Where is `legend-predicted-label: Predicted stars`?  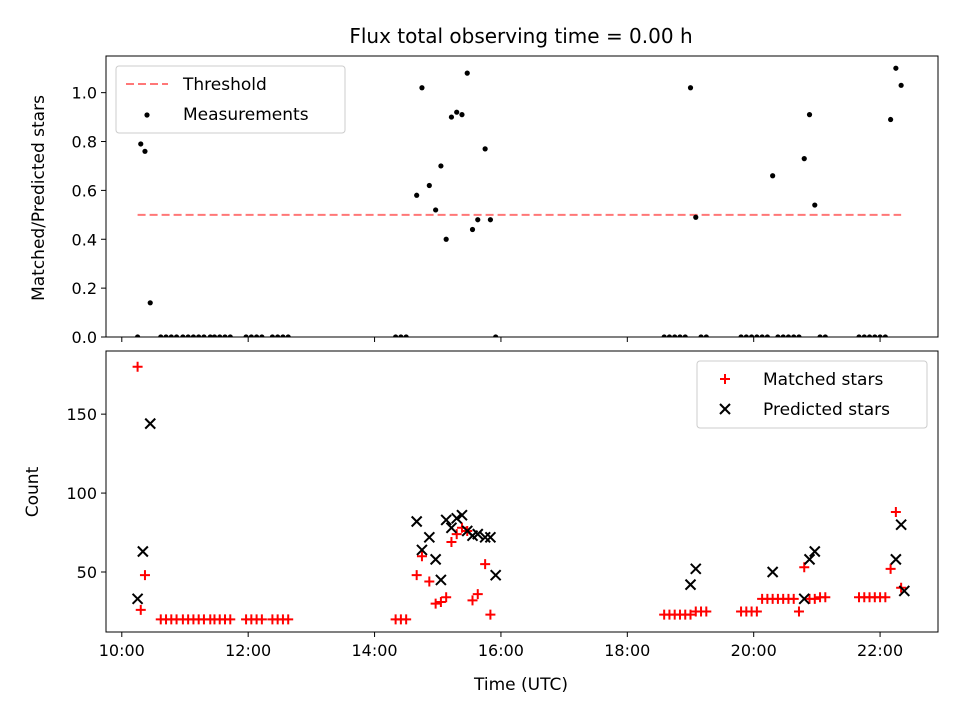
legend-predicted-label: Predicted stars is located at coordinates (826, 410).